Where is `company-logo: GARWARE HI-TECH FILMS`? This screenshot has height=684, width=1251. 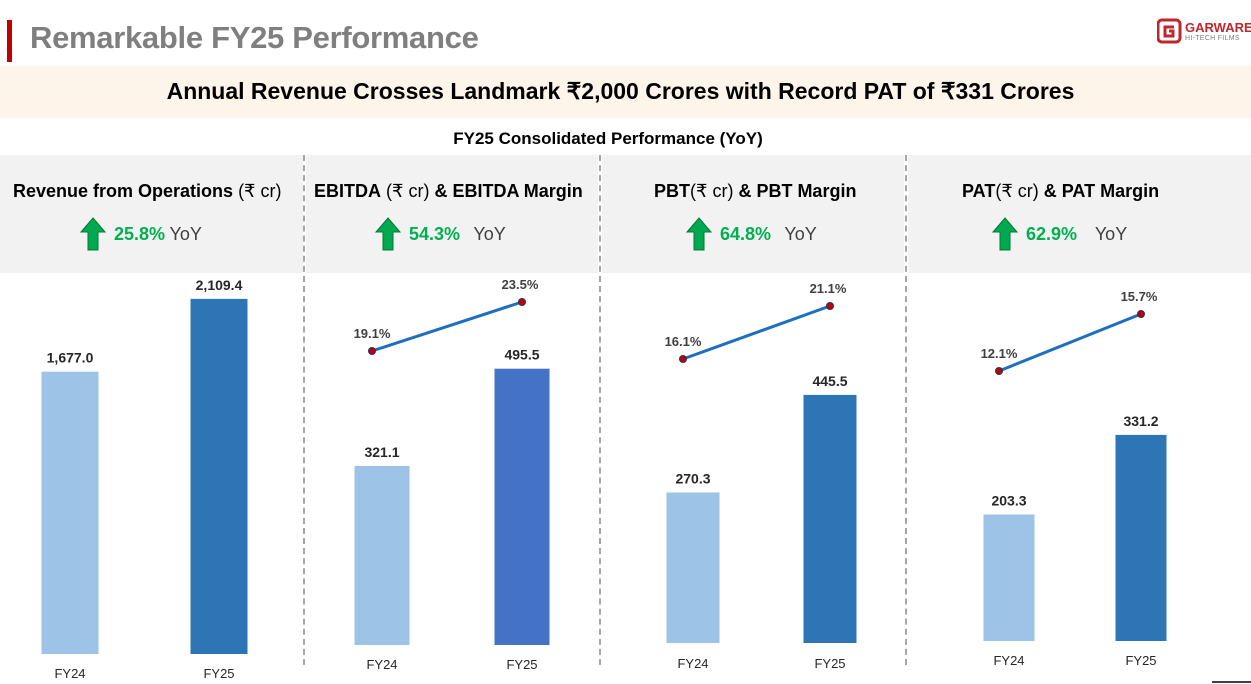 company-logo: GARWARE HI-TECH FILMS is located at coordinates (1203, 33).